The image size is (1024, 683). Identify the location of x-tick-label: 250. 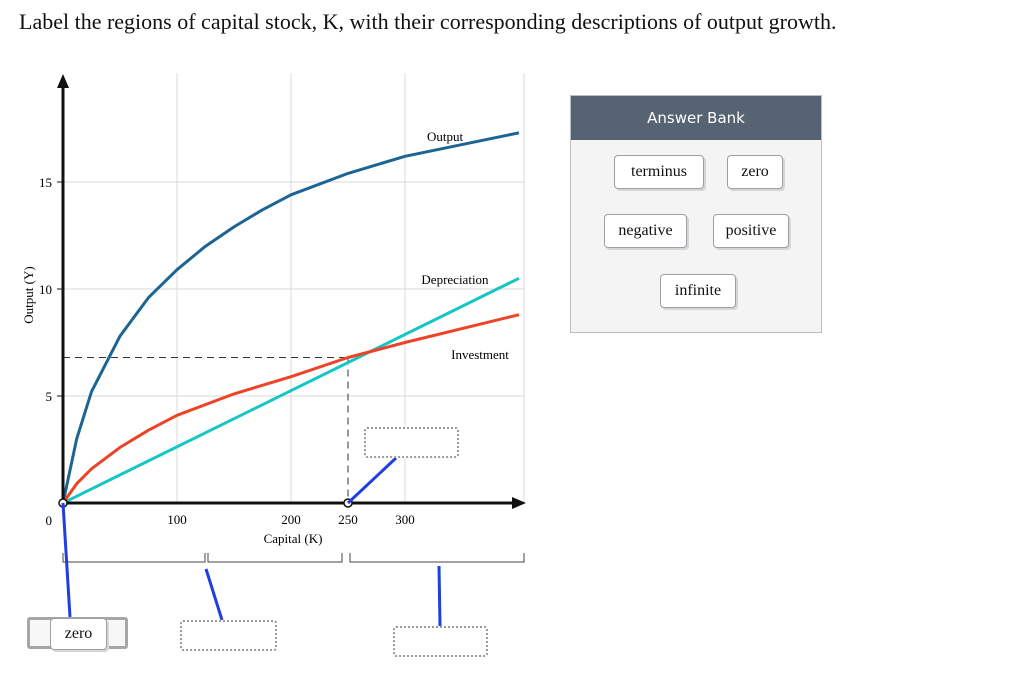
(348, 519).